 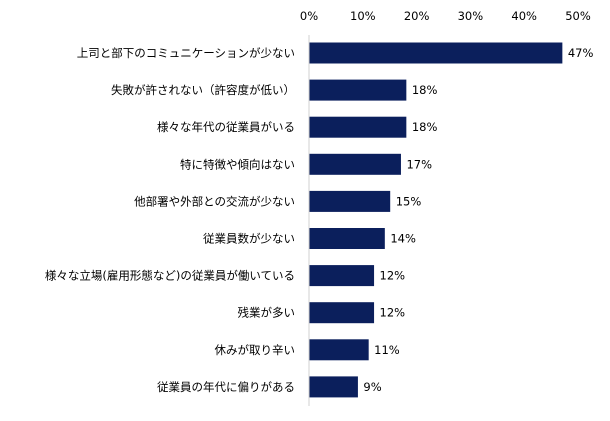 I want to click on value-label: 11%, so click(x=387, y=350).